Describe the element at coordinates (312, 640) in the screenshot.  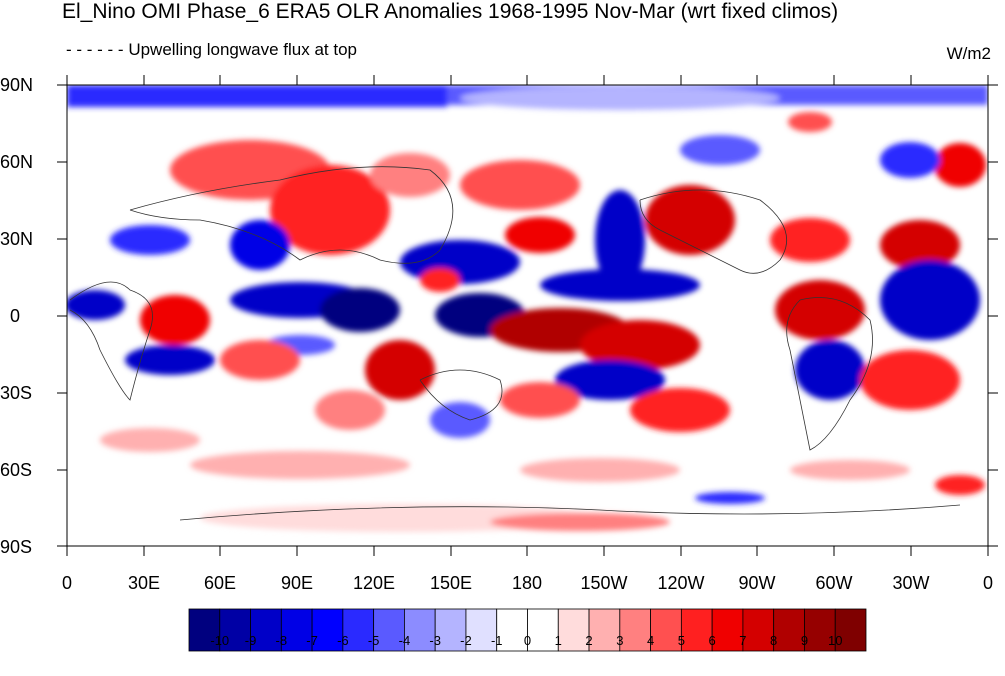
I see `colorbar-tick-label: -7` at that location.